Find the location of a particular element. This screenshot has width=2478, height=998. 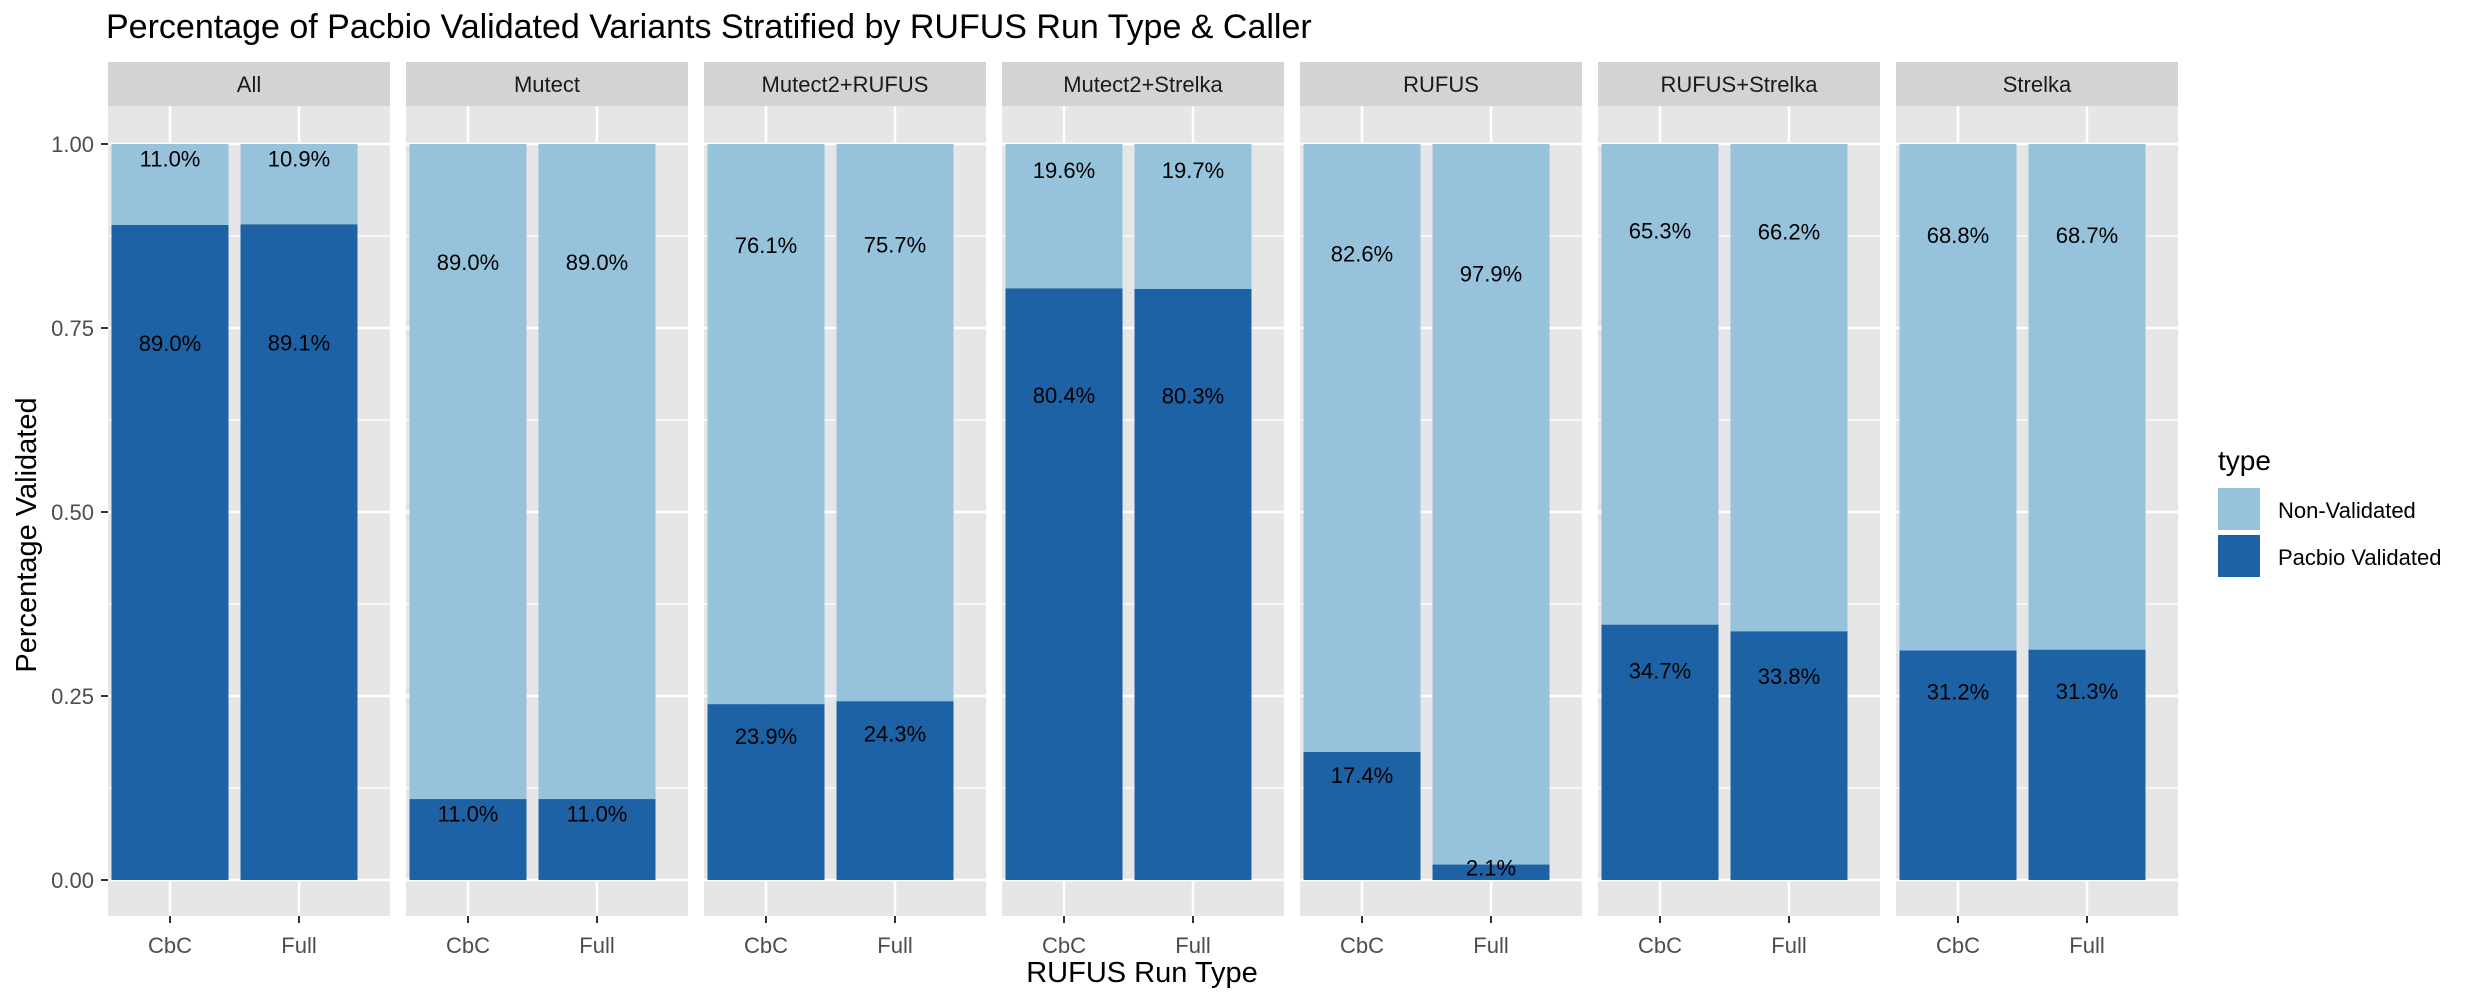

y-axis-title: Percentage Validated is located at coordinates (27, 534).